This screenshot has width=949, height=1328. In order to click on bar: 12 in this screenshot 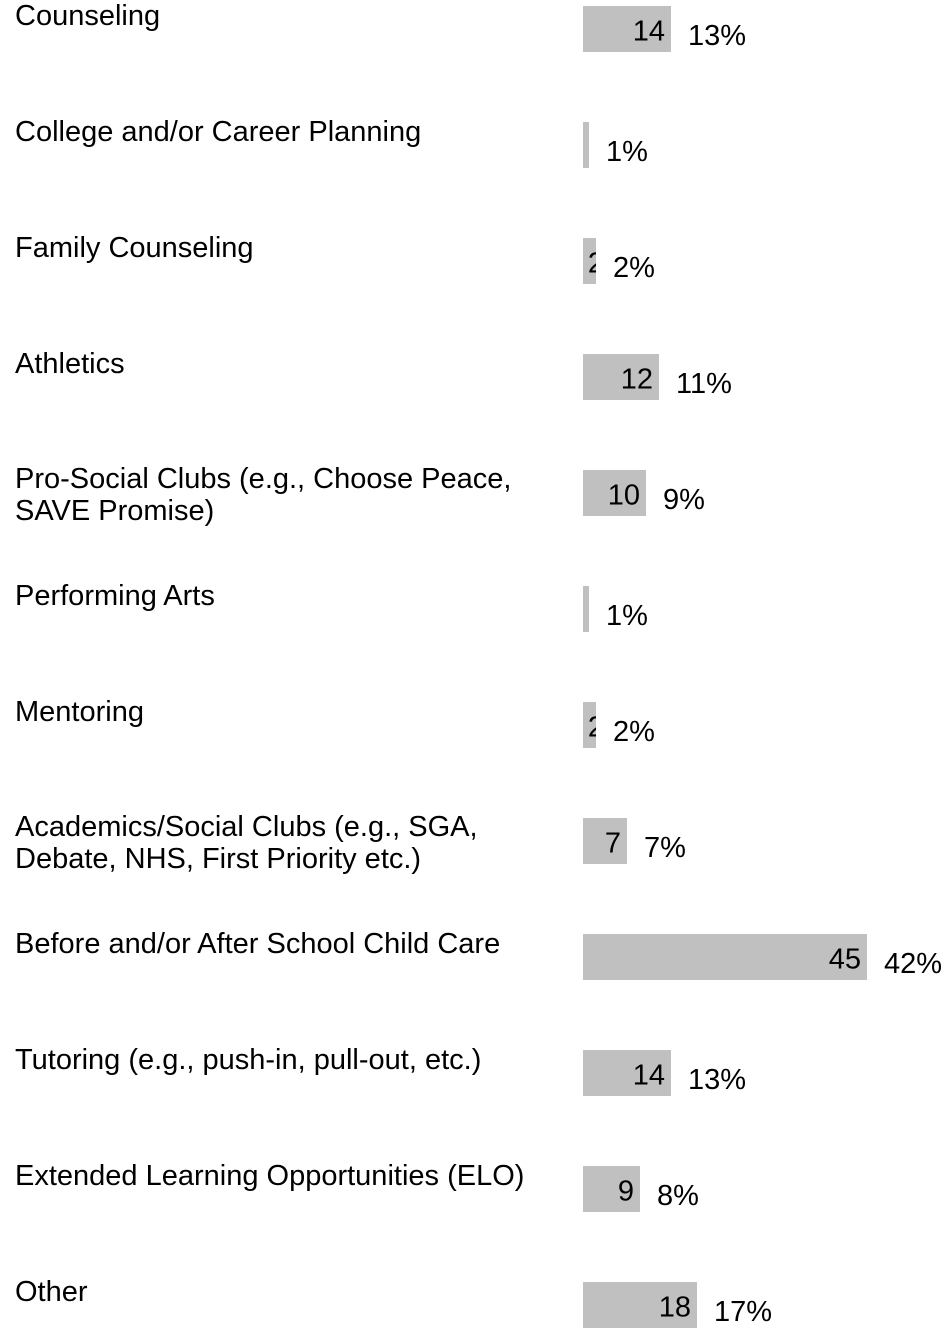, I will do `click(621, 377)`.